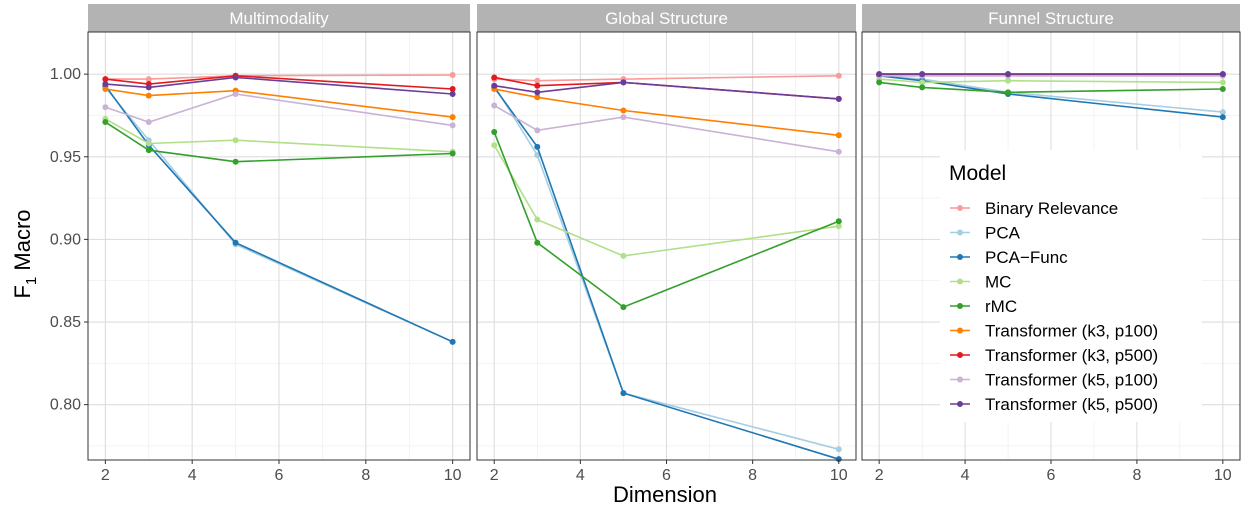 Image resolution: width=1245 pixels, height=508 pixels. Describe the element at coordinates (1054, 380) in the screenshot. I see `legend-item: Transformer (k5, p100)` at that location.